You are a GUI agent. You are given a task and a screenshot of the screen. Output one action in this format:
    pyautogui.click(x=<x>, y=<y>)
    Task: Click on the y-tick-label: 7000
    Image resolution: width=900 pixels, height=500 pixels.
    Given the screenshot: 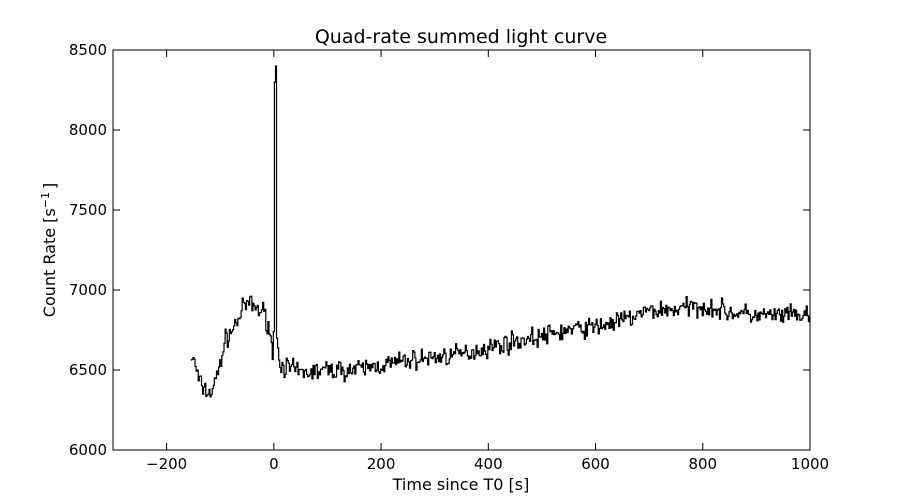 What is the action you would take?
    pyautogui.click(x=88, y=290)
    